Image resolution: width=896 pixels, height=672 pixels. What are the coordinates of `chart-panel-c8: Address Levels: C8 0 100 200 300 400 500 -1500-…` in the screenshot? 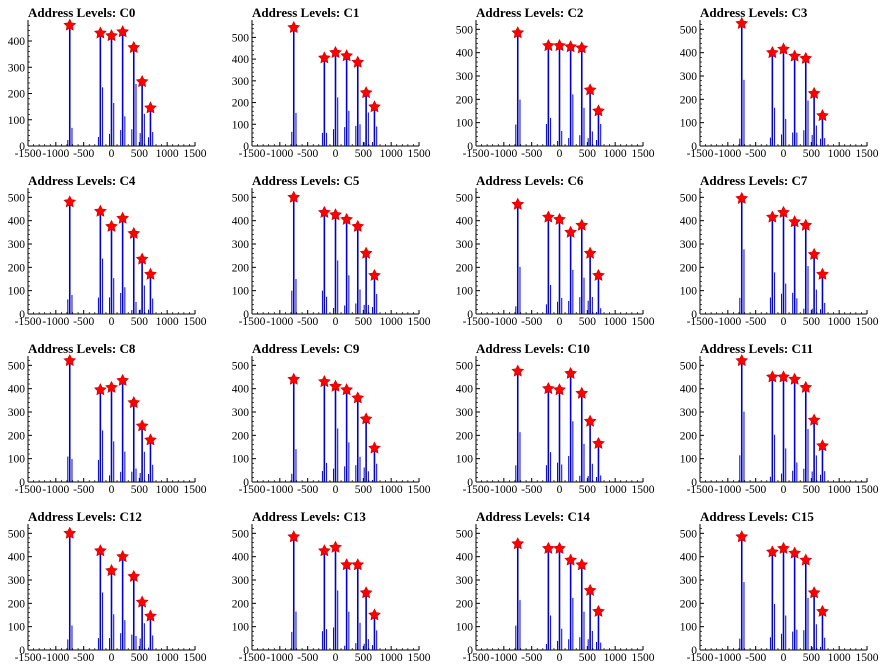 It's located at (112, 420).